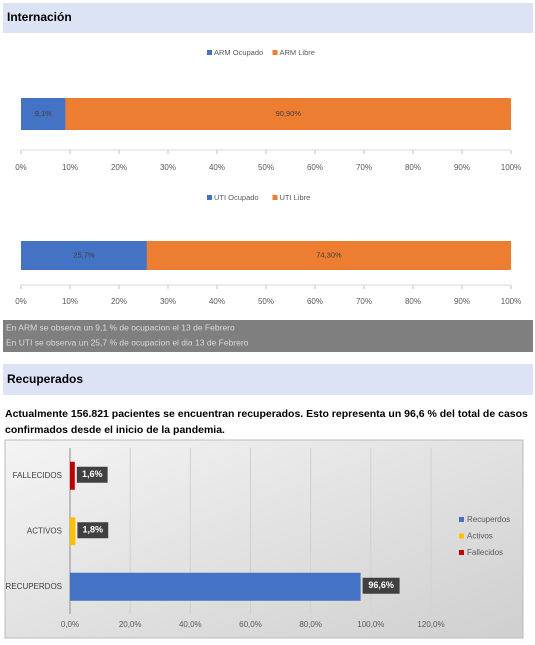  What do you see at coordinates (370, 624) in the screenshot?
I see `x-tick-label: 100,0%` at bounding box center [370, 624].